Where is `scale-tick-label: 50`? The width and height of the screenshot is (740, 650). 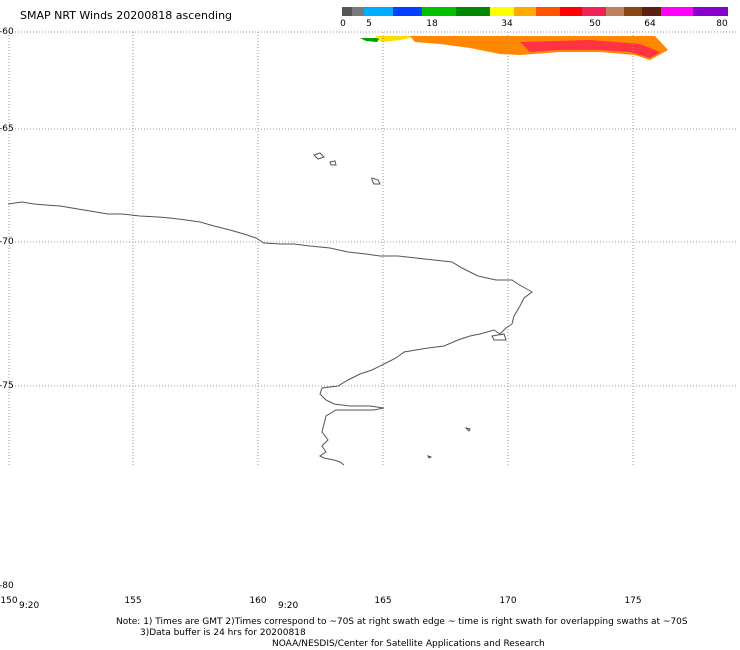
scale-tick-label: 50 is located at coordinates (595, 24).